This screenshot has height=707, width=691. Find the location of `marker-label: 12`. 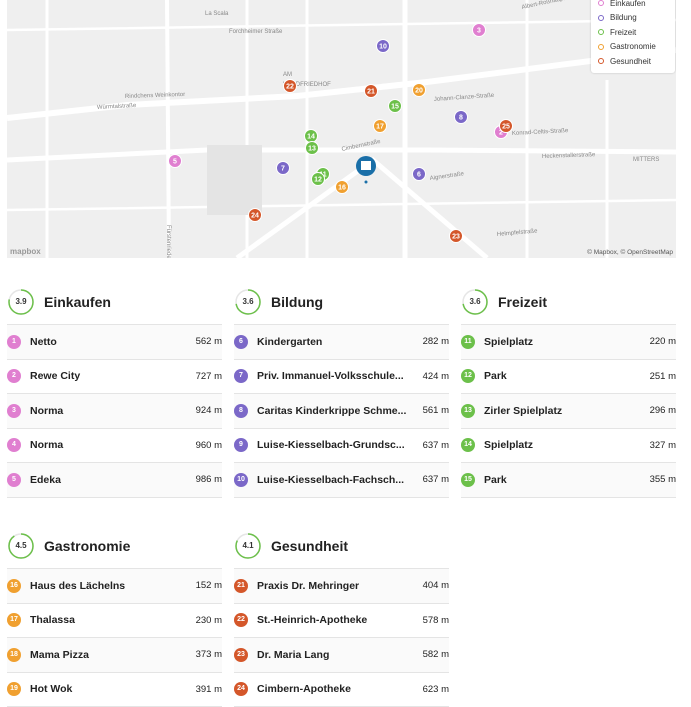

marker-label: 12 is located at coordinates (318, 179).